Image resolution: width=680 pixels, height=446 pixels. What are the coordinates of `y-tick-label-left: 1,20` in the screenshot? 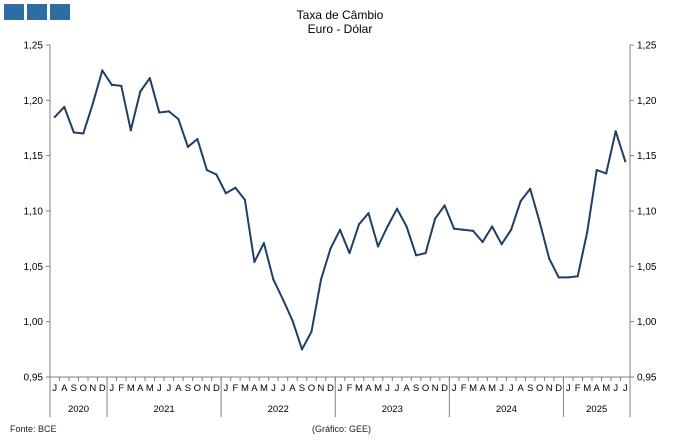 It's located at (34, 101).